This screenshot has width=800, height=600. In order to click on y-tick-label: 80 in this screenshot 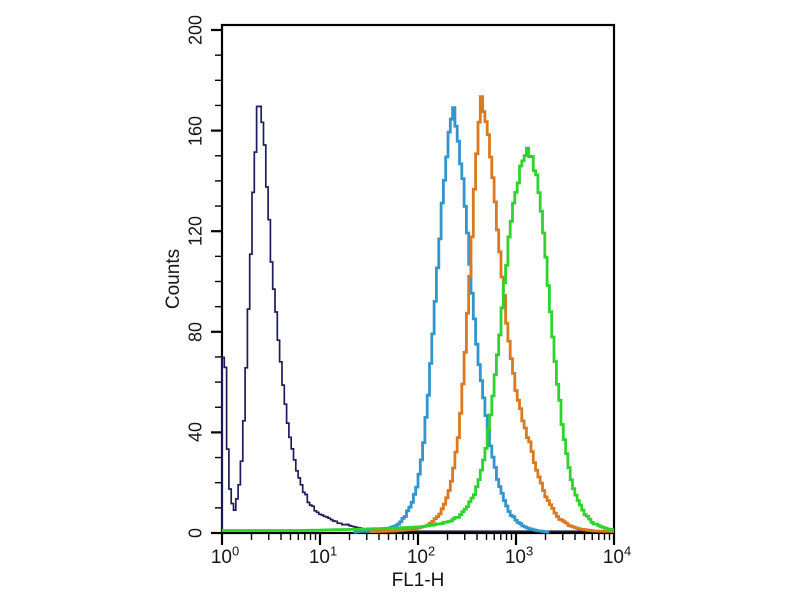, I will do `click(195, 331)`.